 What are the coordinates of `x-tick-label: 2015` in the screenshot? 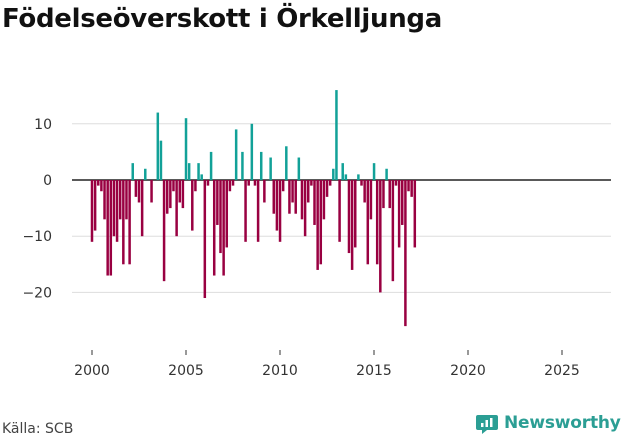 It's located at (374, 371).